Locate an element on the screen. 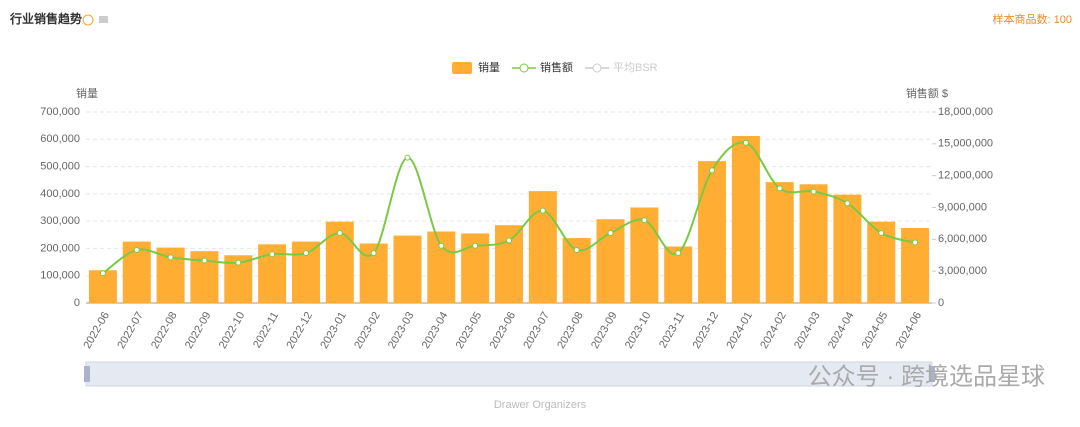  x-tick-label: 2022-12 is located at coordinates (299, 330).